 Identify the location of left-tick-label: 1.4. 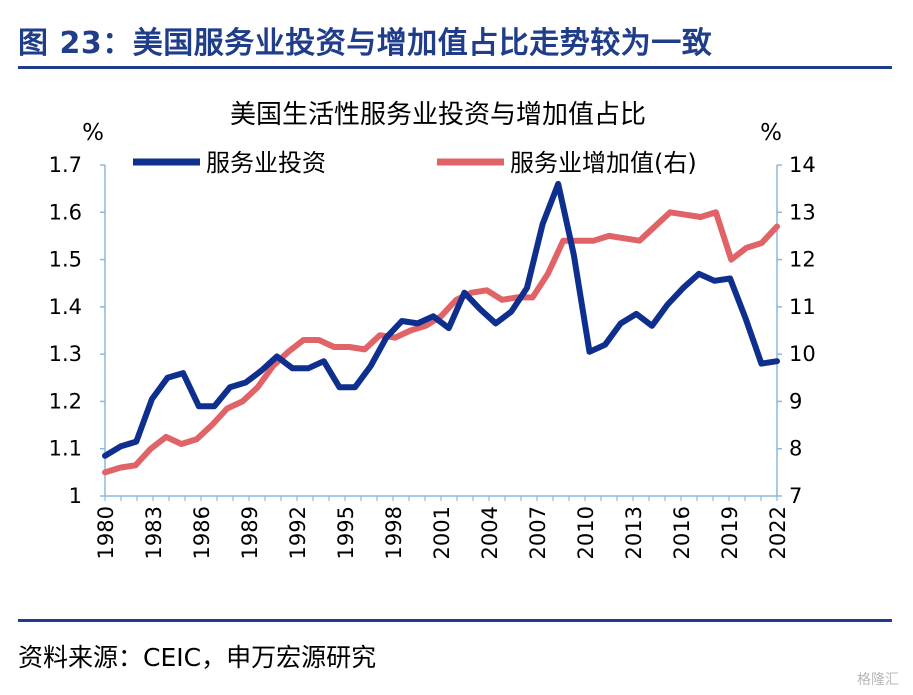
(65, 307).